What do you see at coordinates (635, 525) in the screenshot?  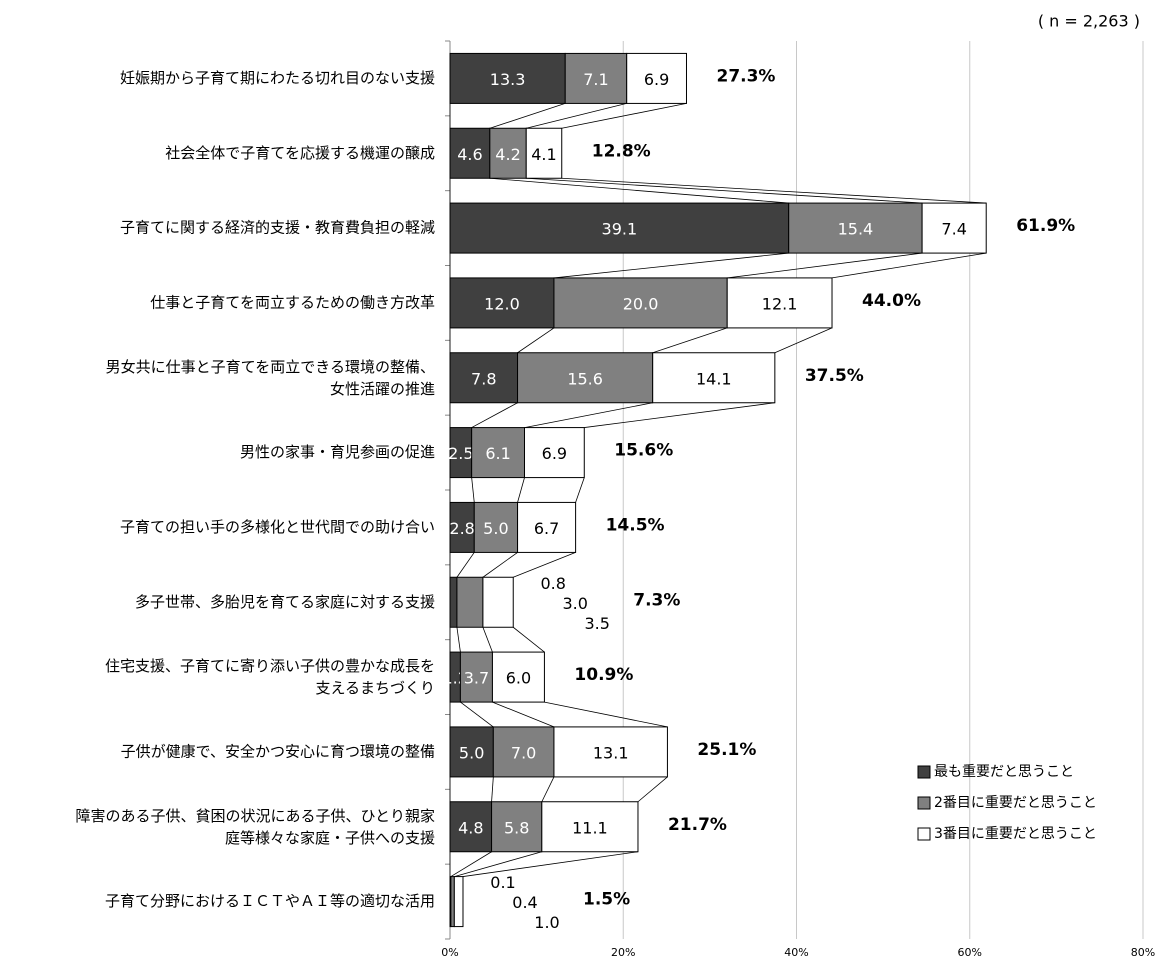 I see `total-label: 14.5%` at bounding box center [635, 525].